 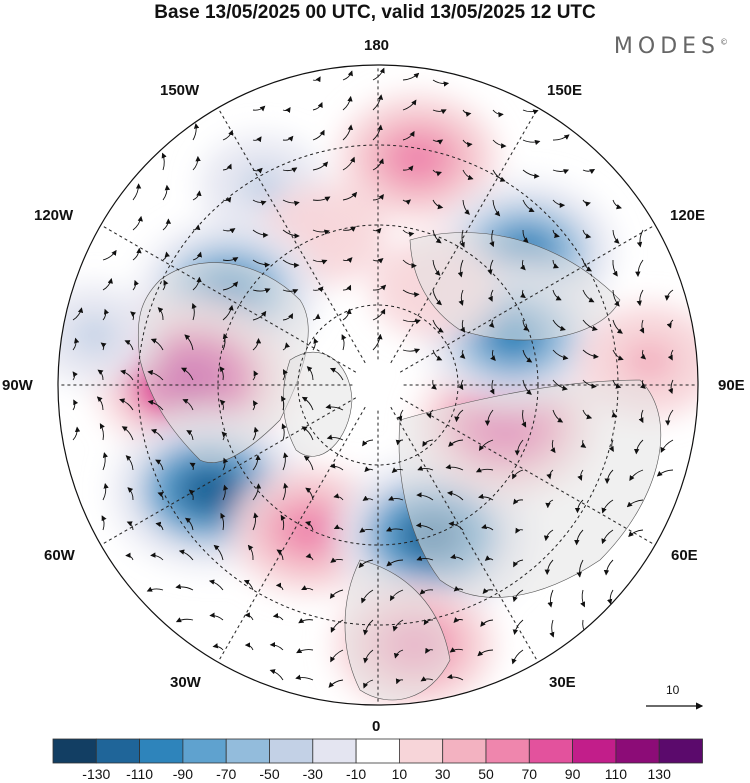 I want to click on colorbar-tick-label: -70, so click(x=226, y=774).